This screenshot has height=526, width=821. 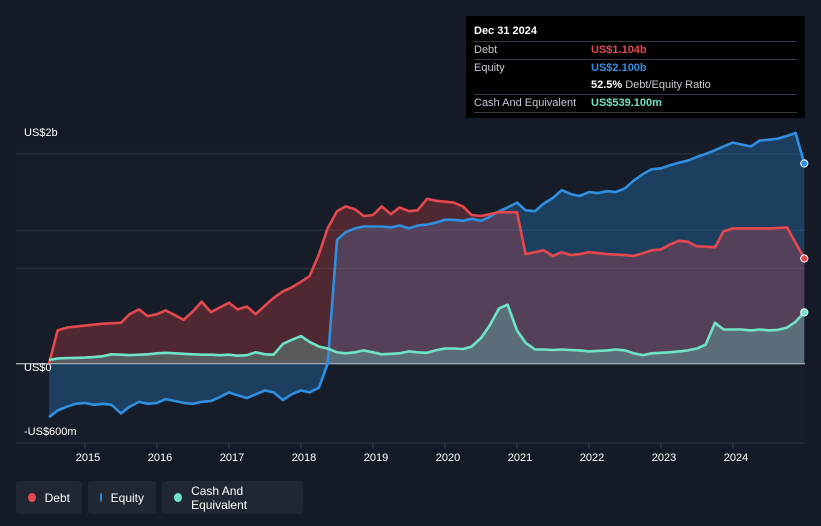 What do you see at coordinates (607, 85) in the screenshot?
I see `tooltip-ratio-value: 52.5%` at bounding box center [607, 85].